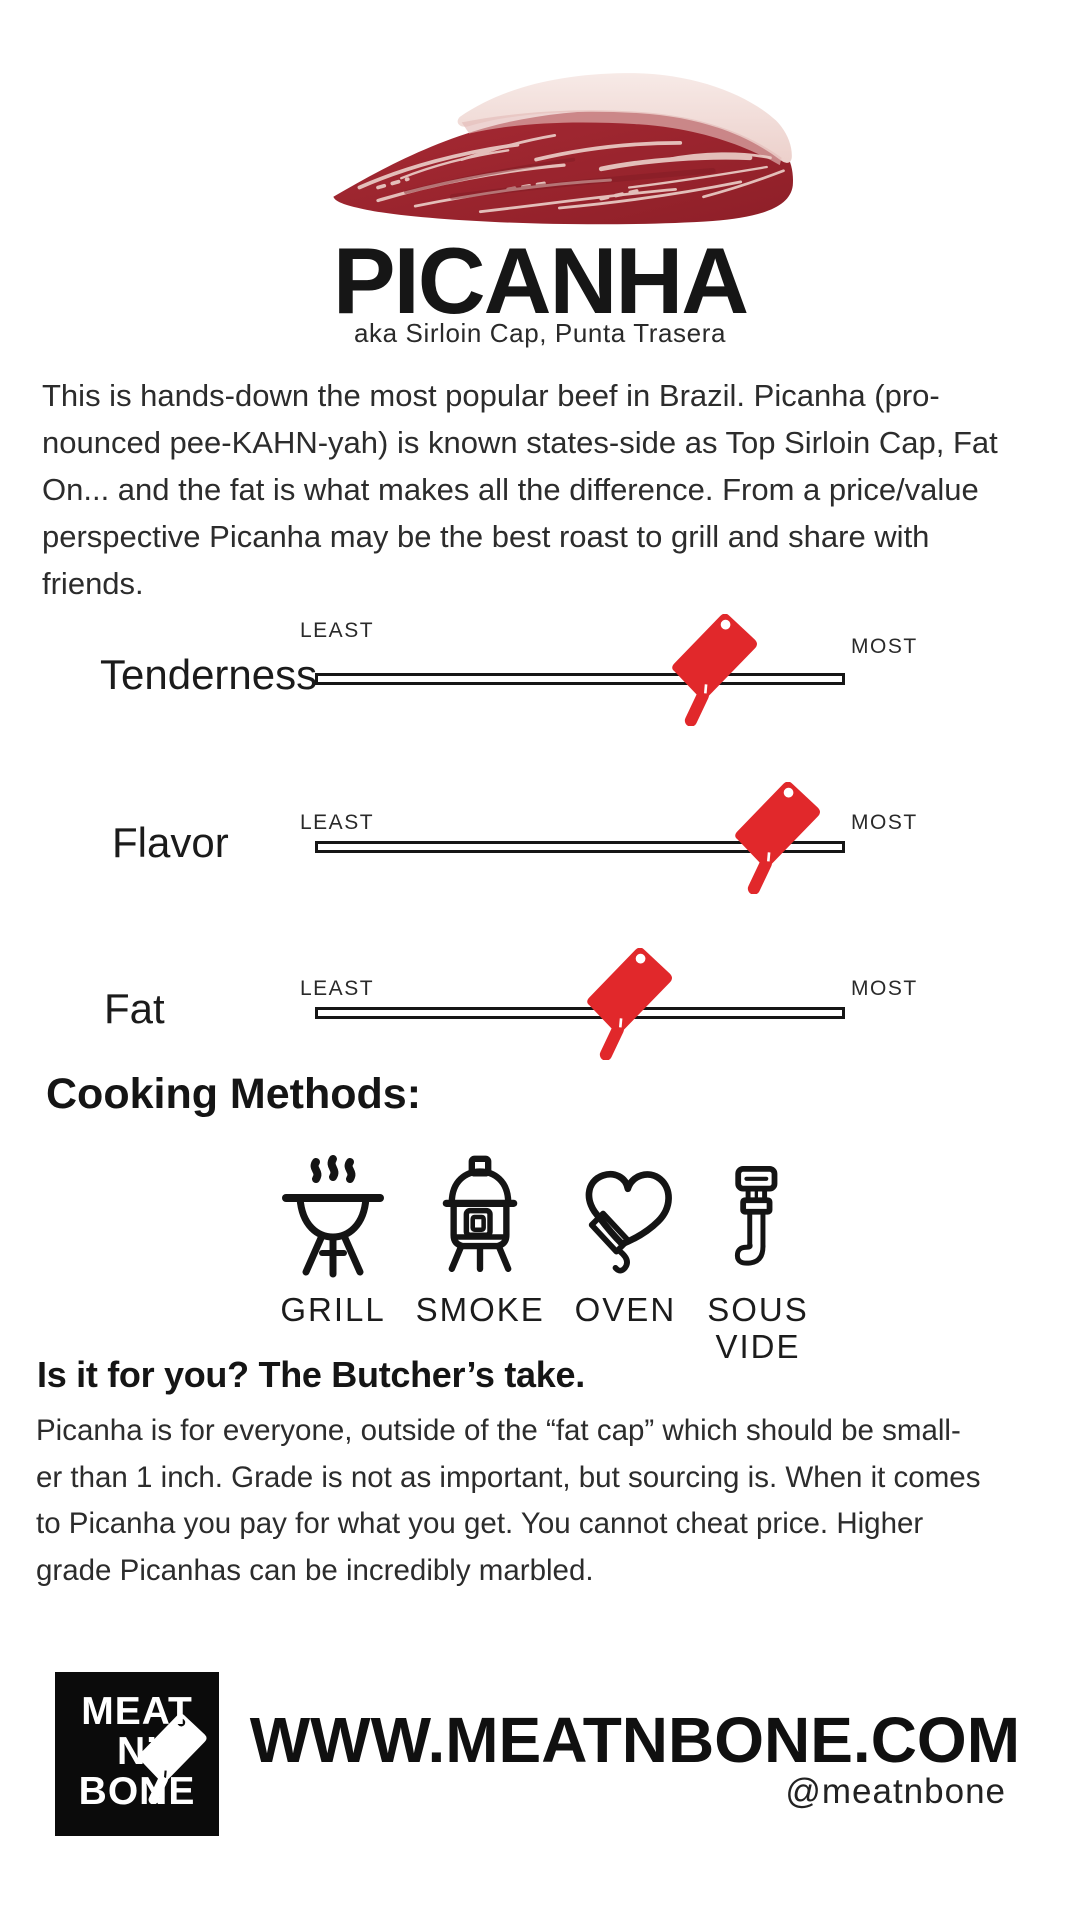  What do you see at coordinates (234, 1094) in the screenshot?
I see `cooking-methods-heading: Cooking Methods:` at bounding box center [234, 1094].